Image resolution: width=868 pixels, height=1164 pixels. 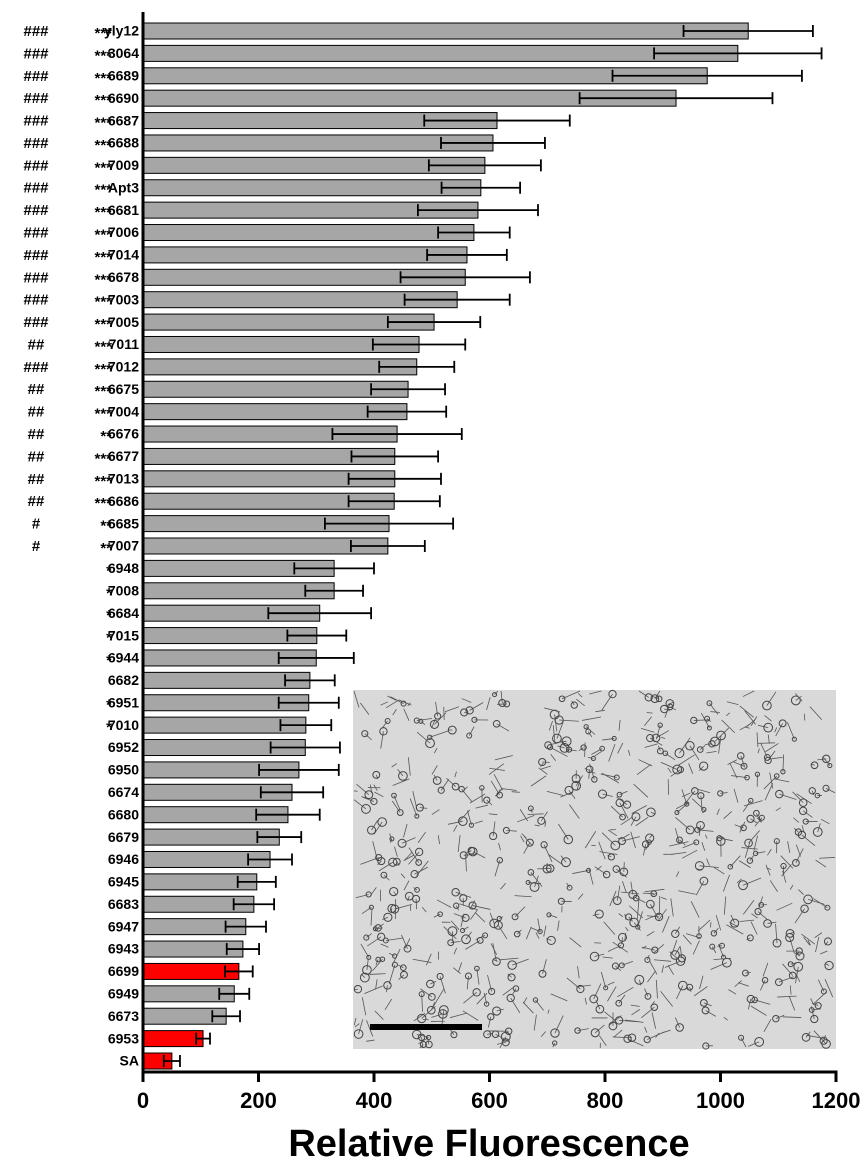 I want to click on star-significance: **, so click(x=106, y=548).